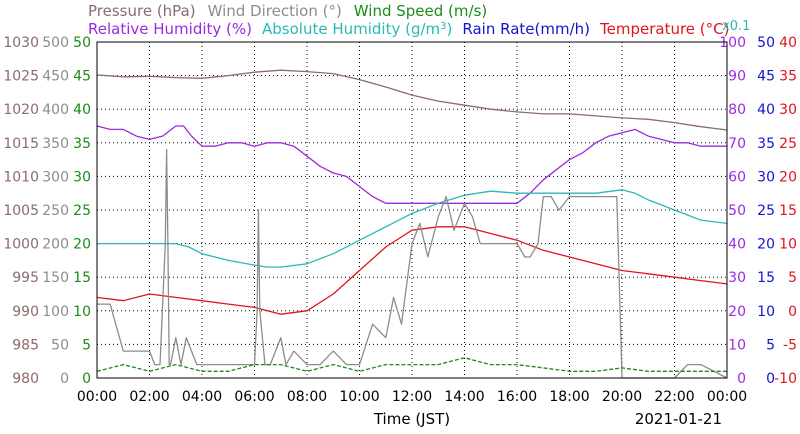  Describe the element at coordinates (766, 211) in the screenshot. I see `right-tick-rain_rate: 25` at that location.